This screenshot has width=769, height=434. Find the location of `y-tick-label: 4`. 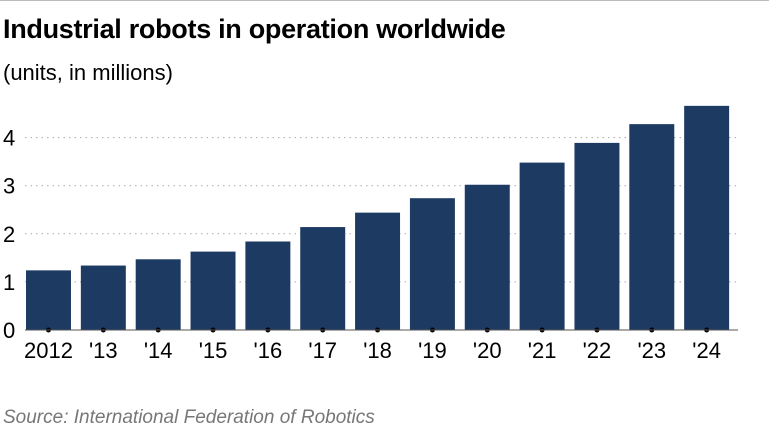

y-tick-label: 4 is located at coordinates (9, 138).